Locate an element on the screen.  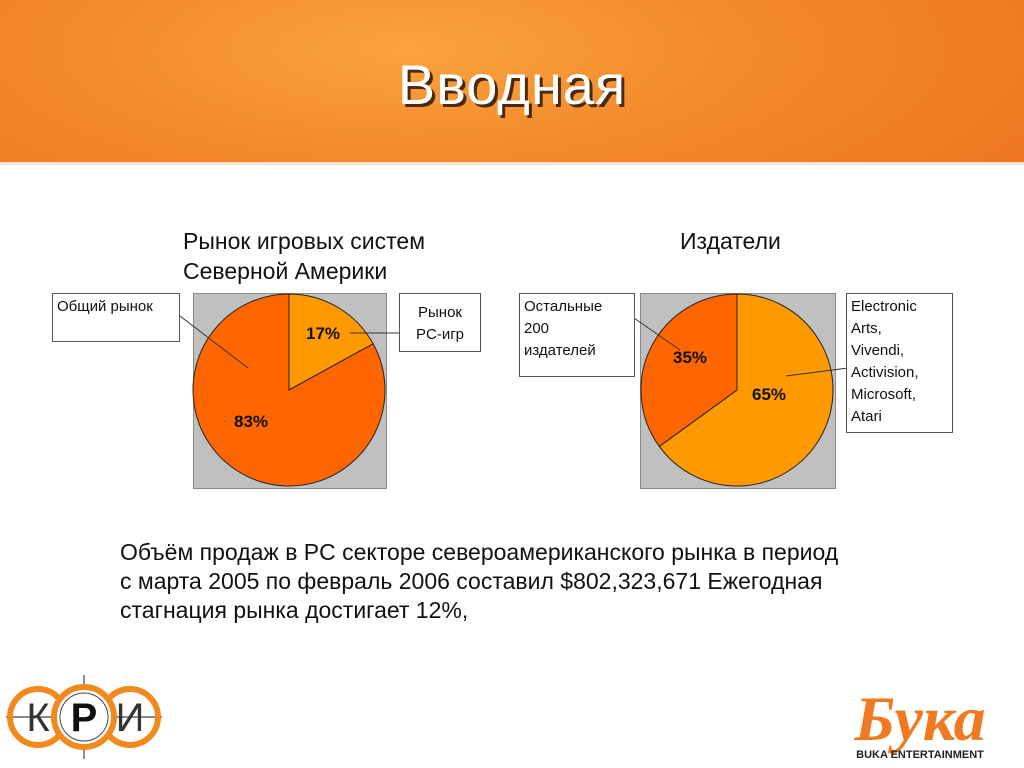
chart1-title: Рынок игровых систем Северной Америки is located at coordinates (304, 256).